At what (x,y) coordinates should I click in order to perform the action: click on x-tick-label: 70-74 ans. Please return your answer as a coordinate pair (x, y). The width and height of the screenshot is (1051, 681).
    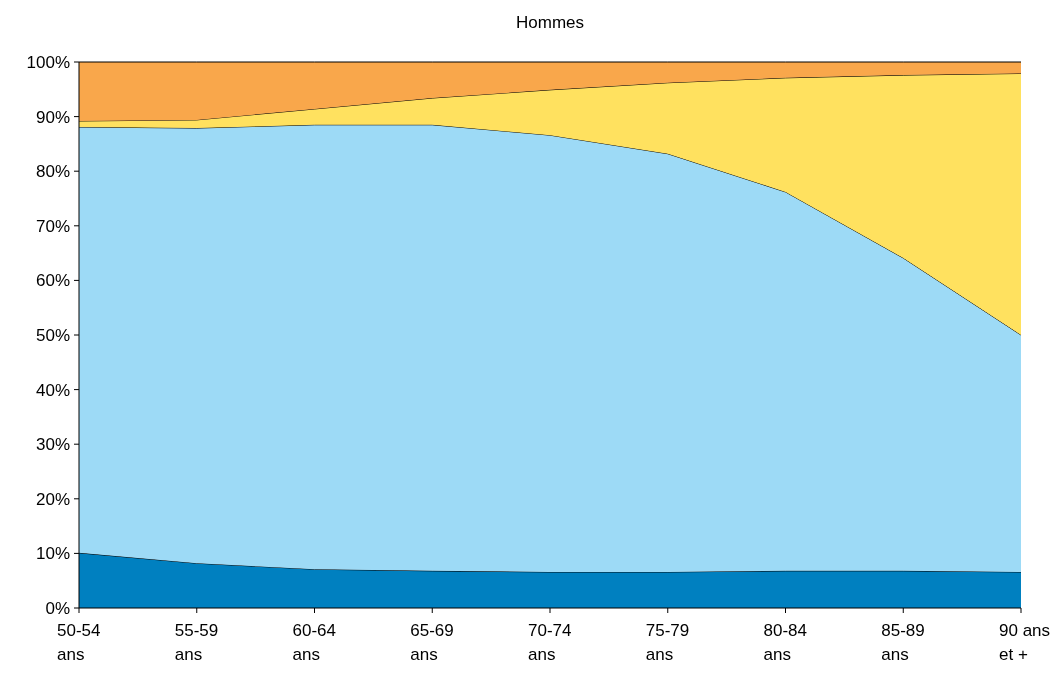
    Looking at the image, I should click on (550, 642).